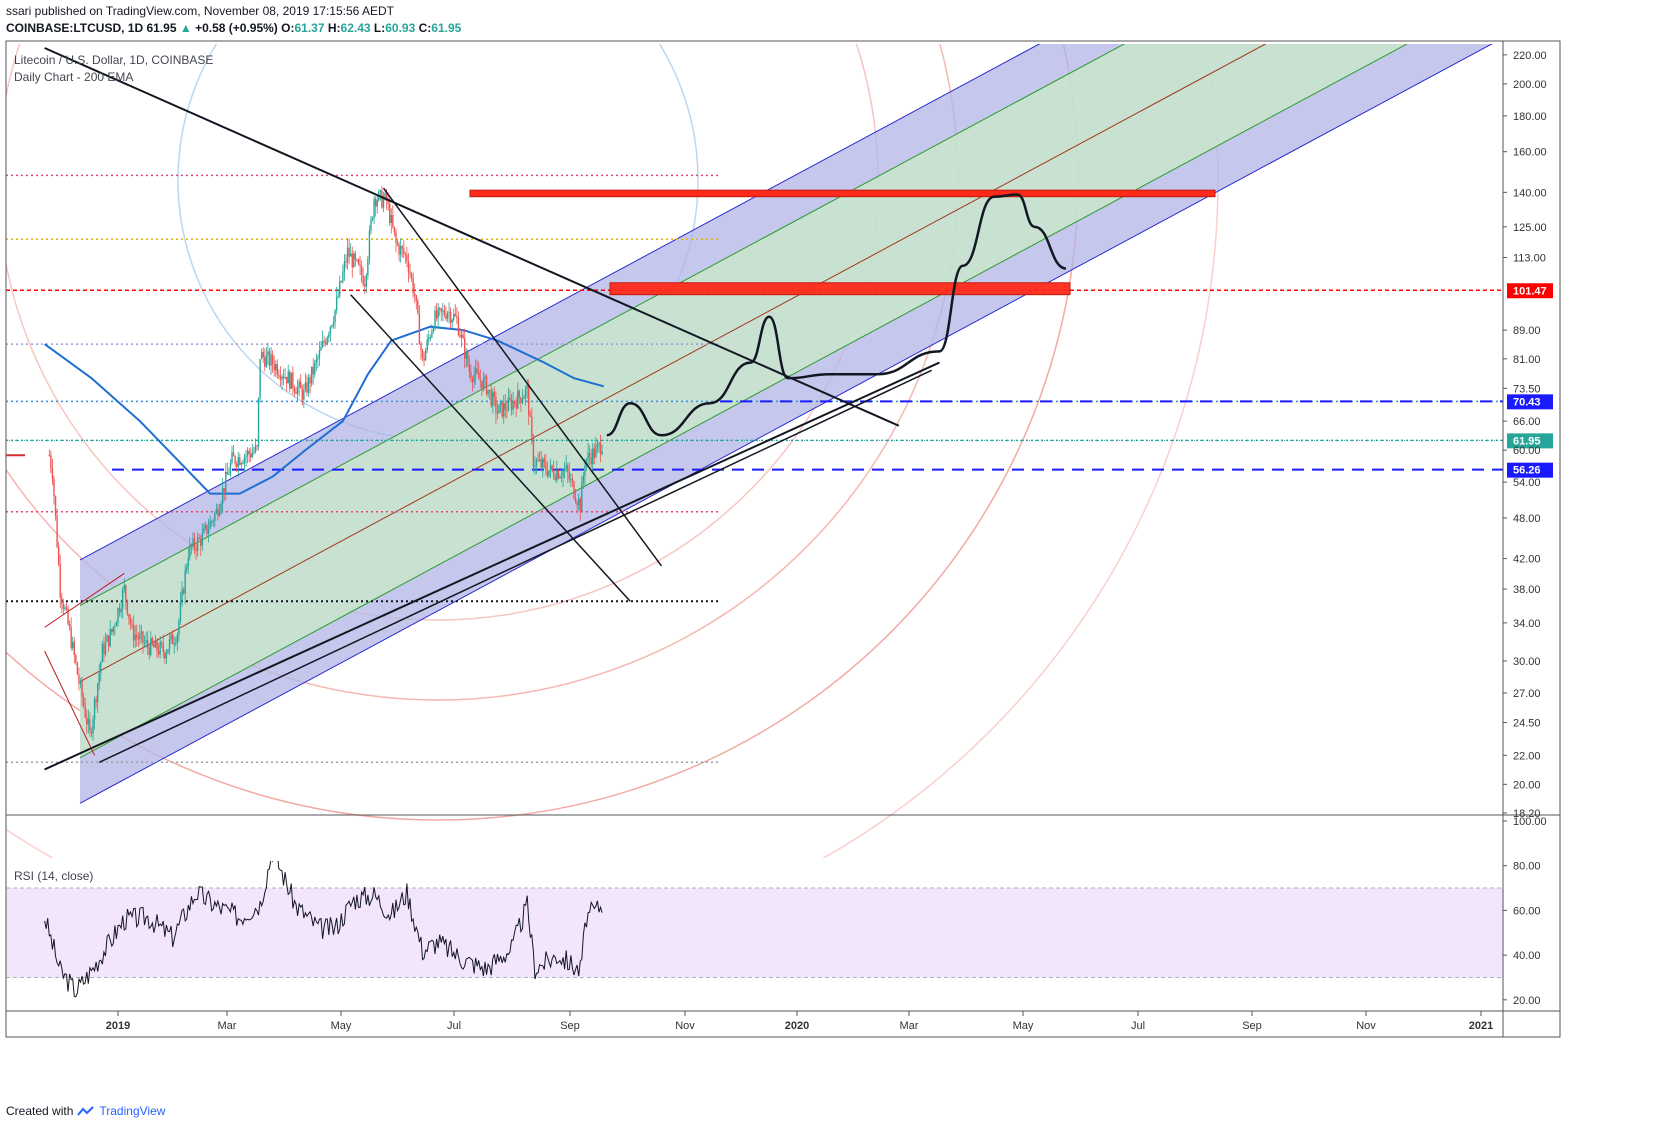  I want to click on rsi-pane-title: RSI (14, close), so click(54, 876).